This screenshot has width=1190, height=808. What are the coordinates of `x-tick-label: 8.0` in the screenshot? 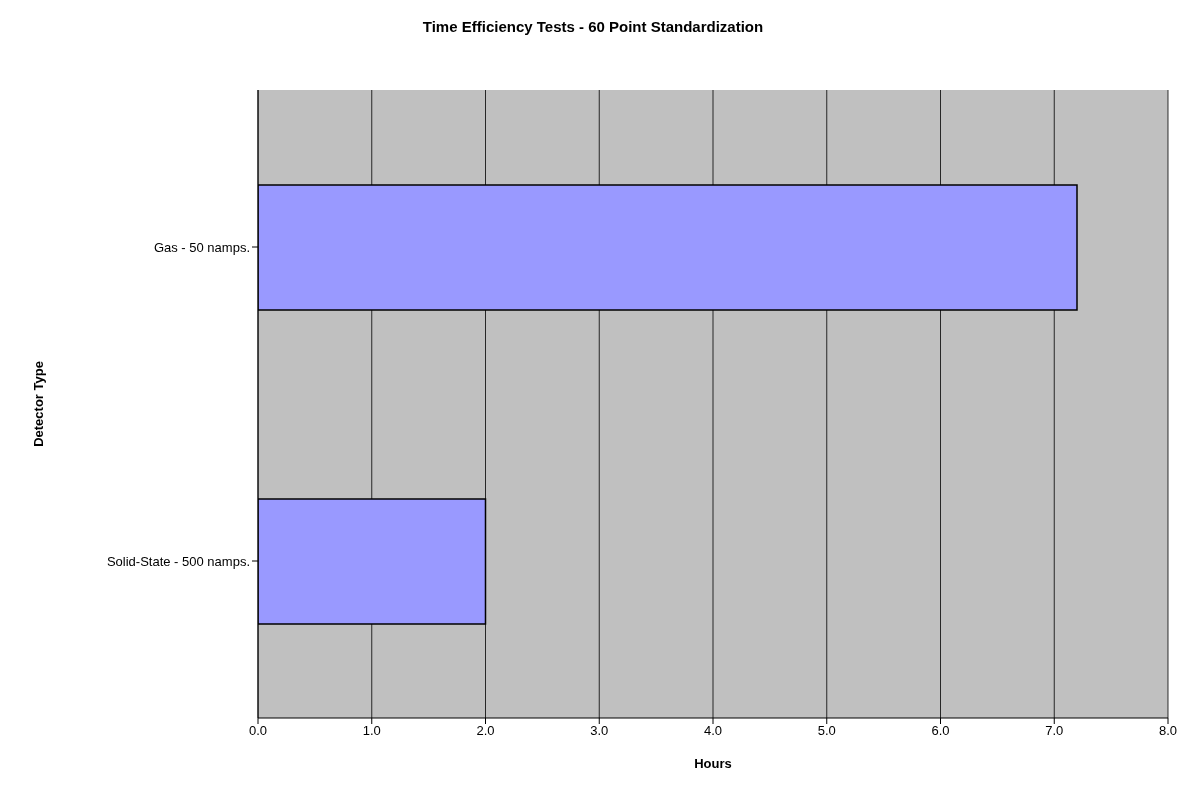 It's located at (1168, 731).